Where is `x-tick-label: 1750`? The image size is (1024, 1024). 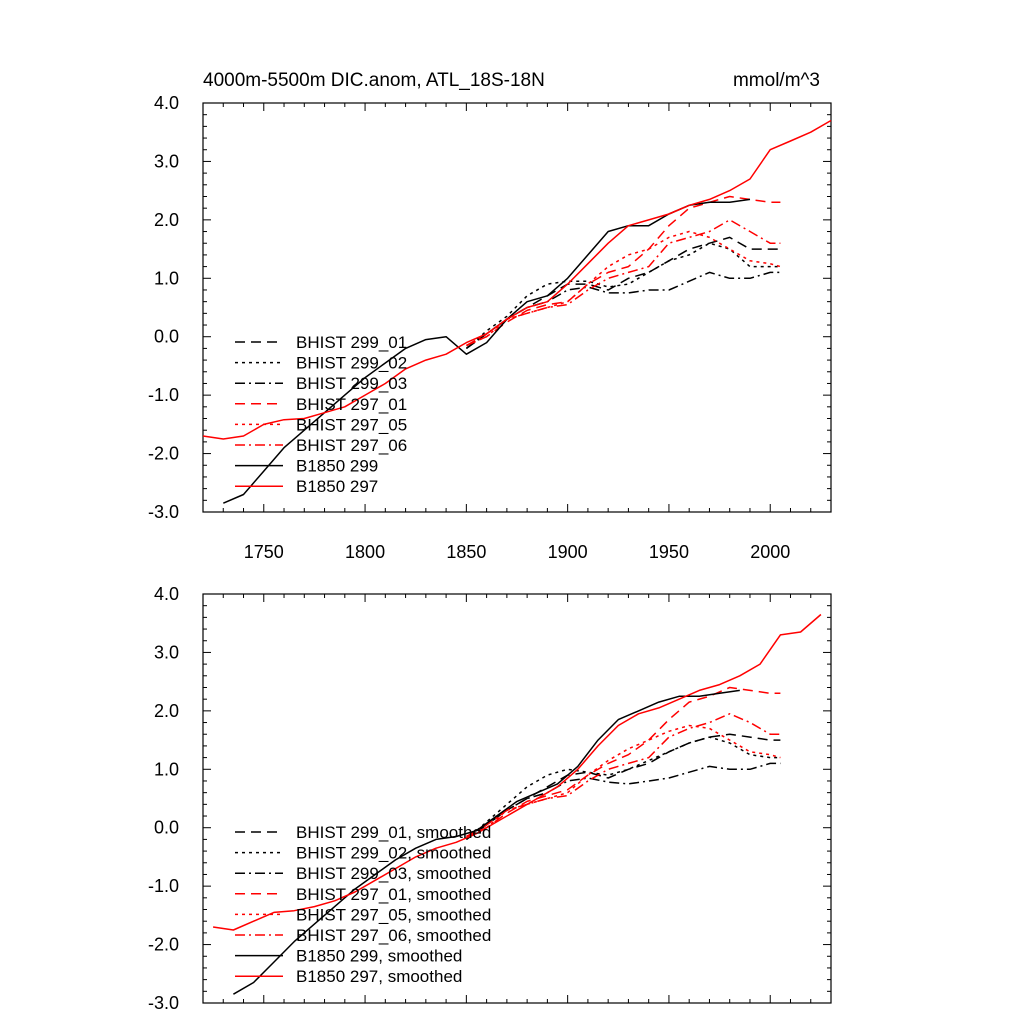
x-tick-label: 1750 is located at coordinates (264, 552).